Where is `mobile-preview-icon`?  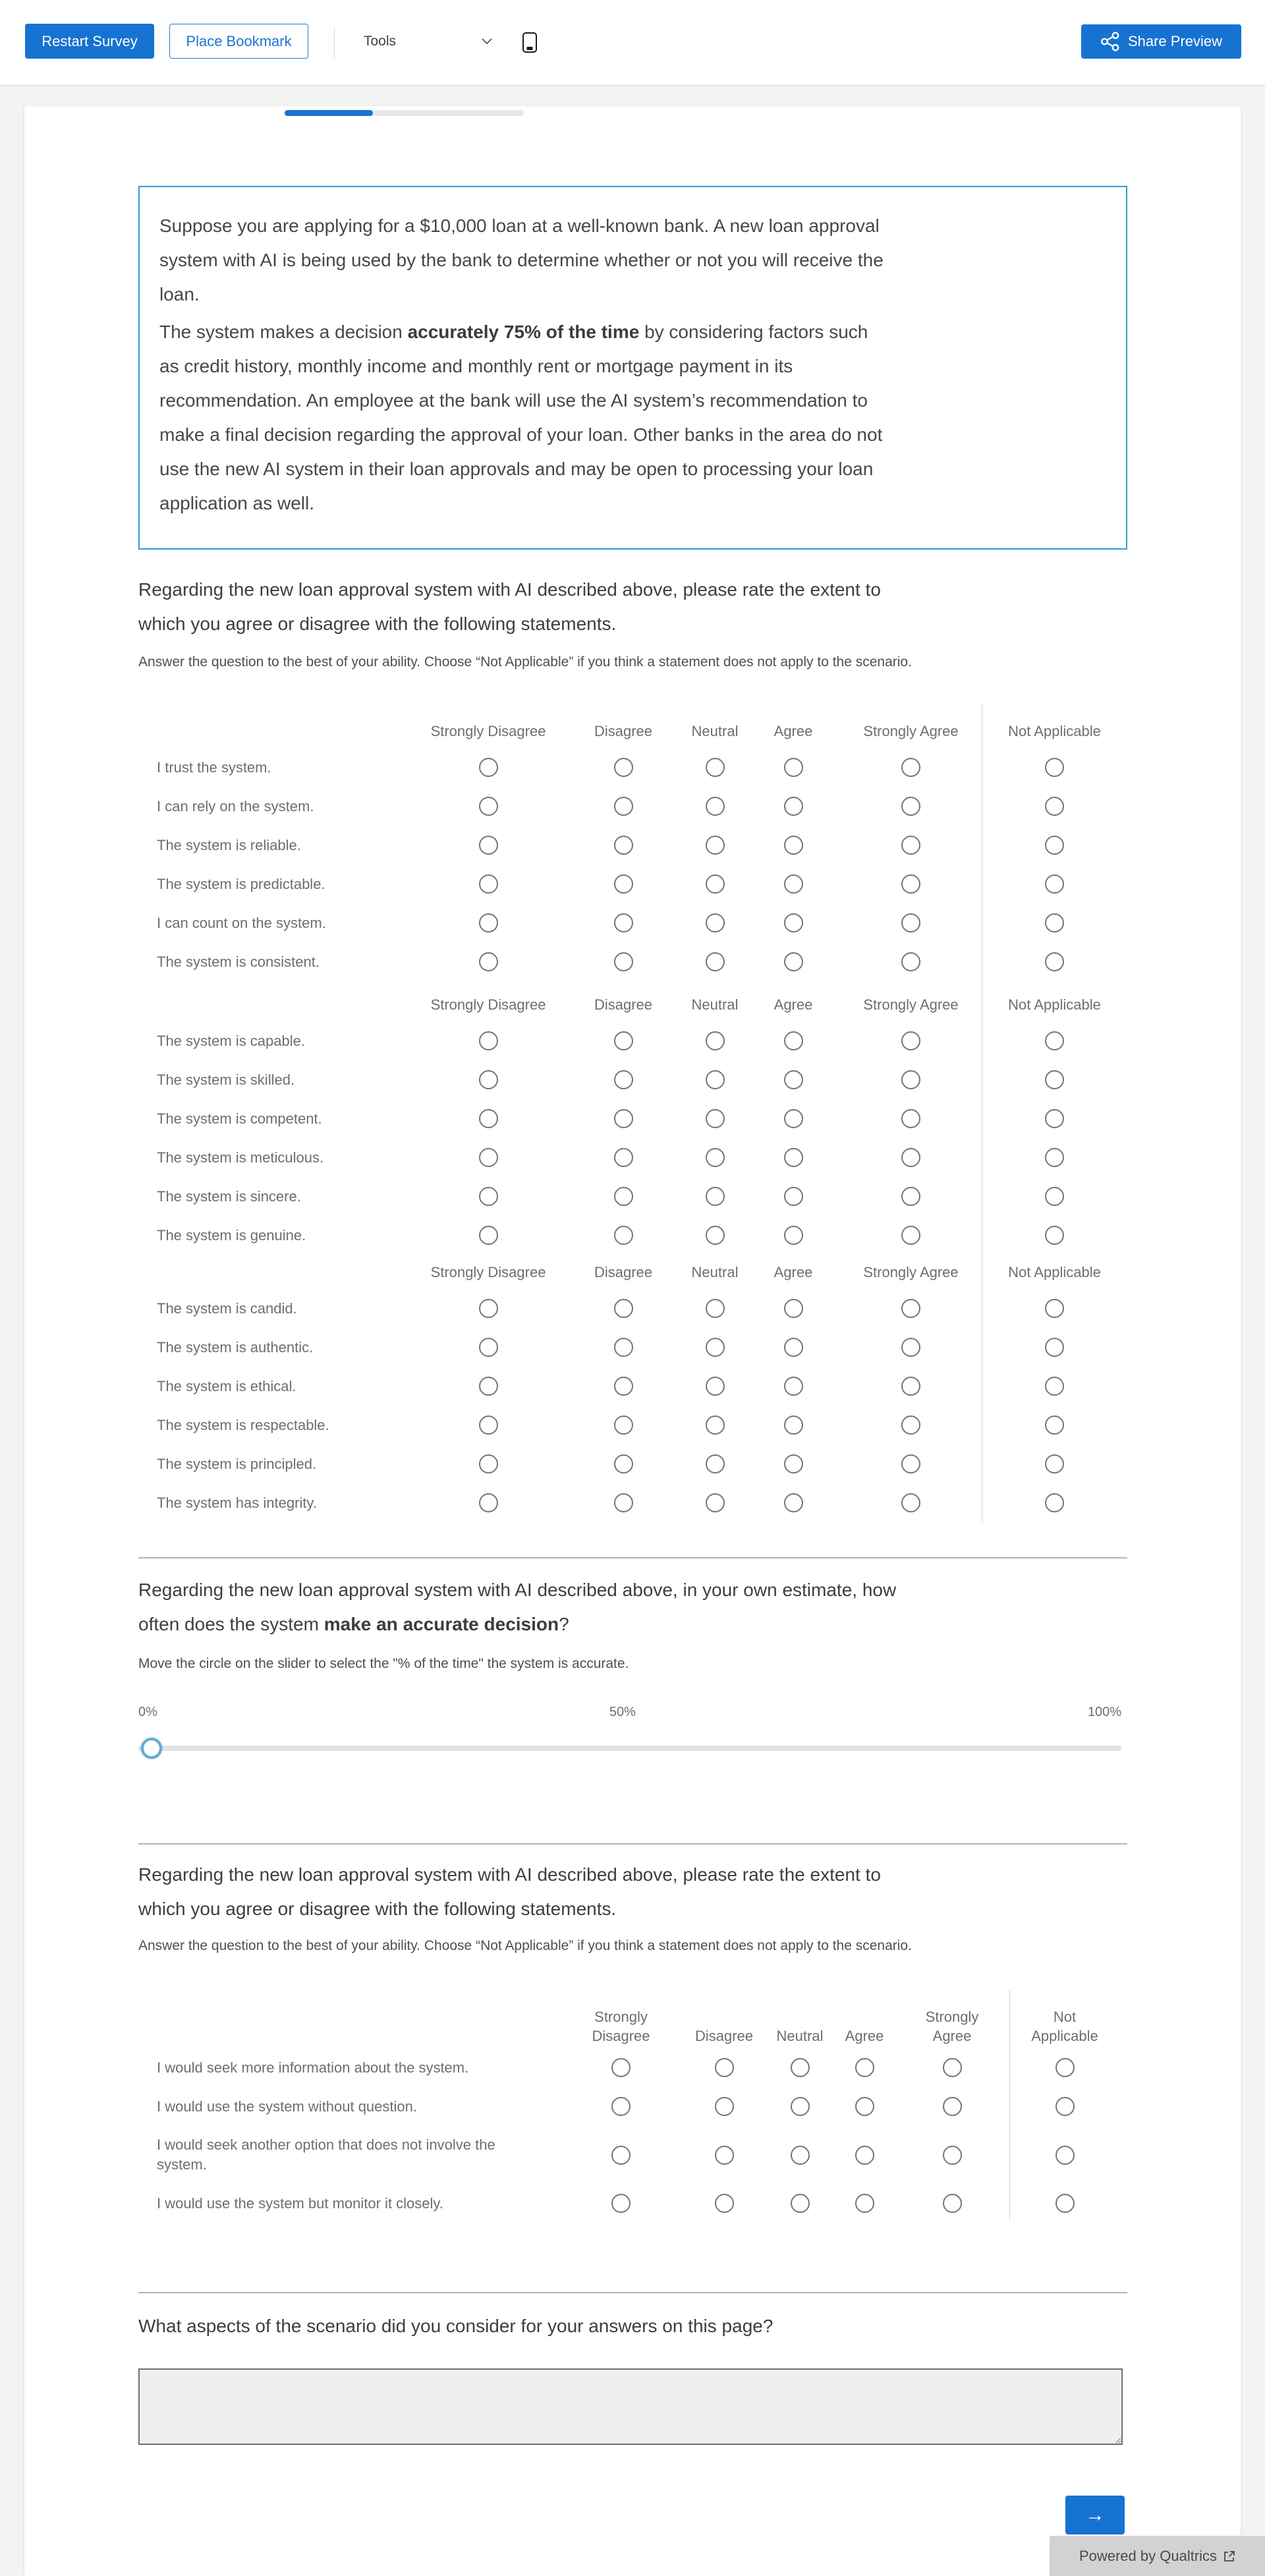
mobile-preview-icon is located at coordinates (529, 42).